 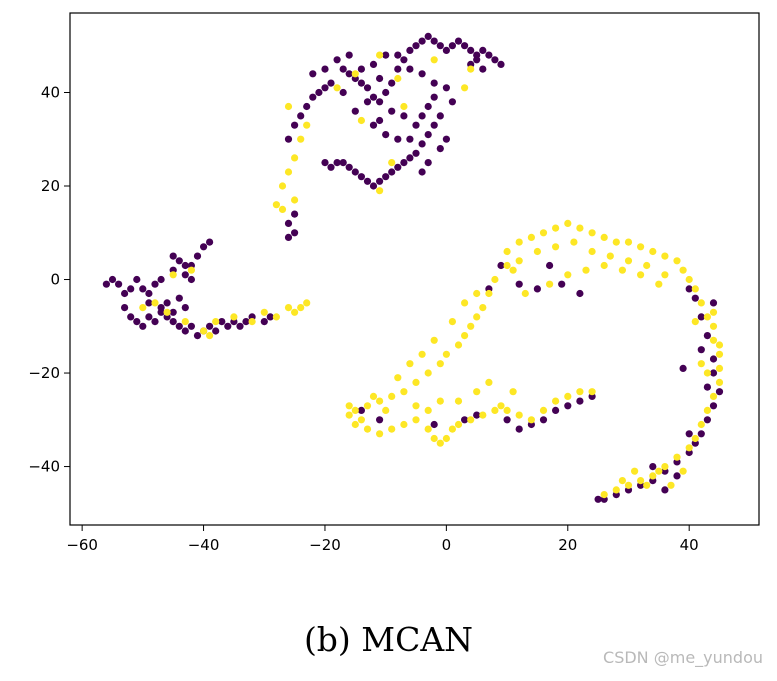 I want to click on figure-caption: (b) MCAN, so click(x=388, y=639).